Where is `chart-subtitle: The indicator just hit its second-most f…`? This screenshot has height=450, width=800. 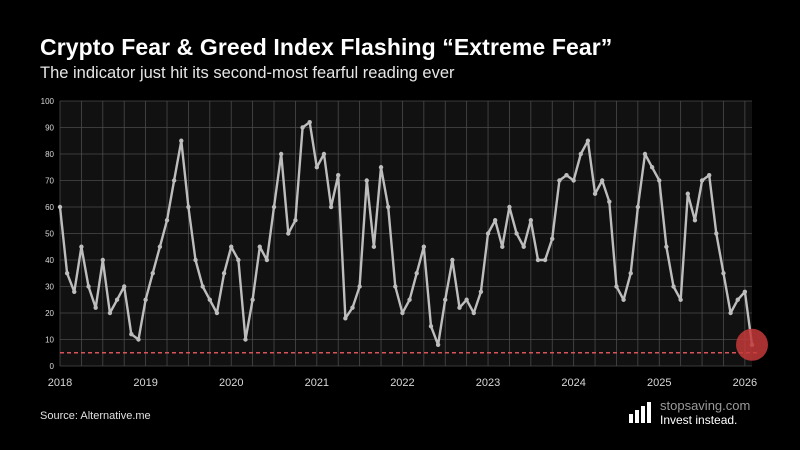
chart-subtitle: The indicator just hit its second-most f… is located at coordinates (247, 73).